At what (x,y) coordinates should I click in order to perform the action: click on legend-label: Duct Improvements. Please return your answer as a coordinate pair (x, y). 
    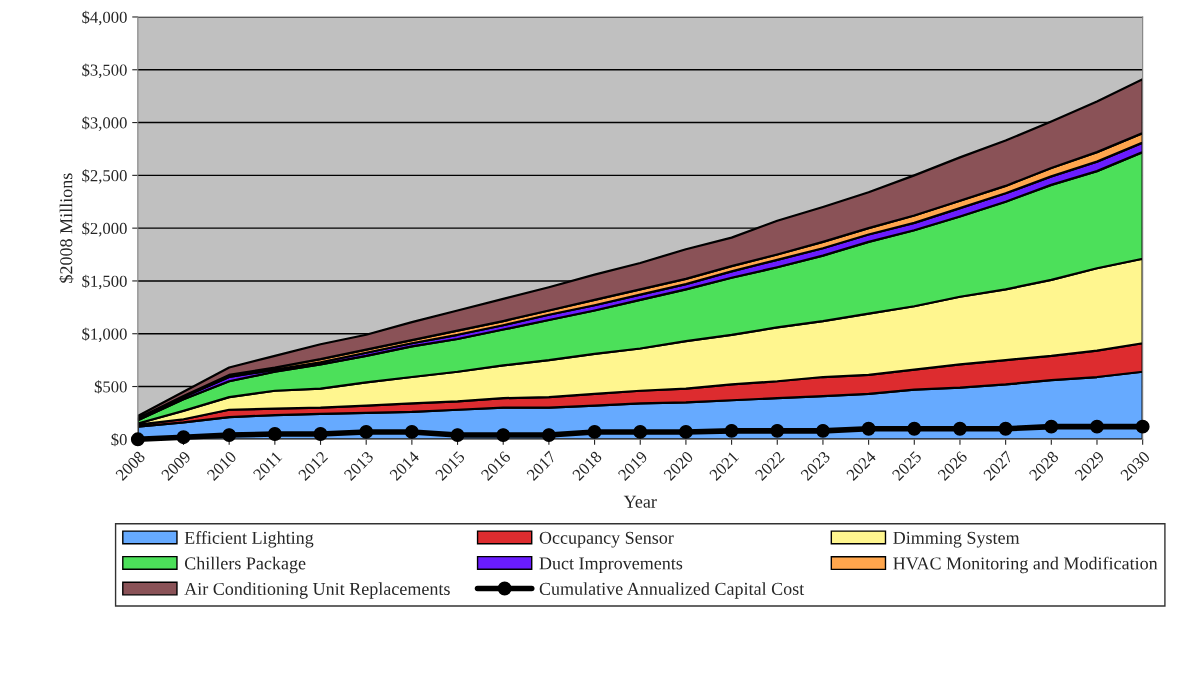
    Looking at the image, I should click on (611, 565).